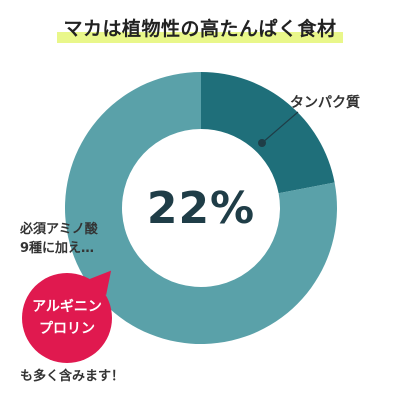 The height and width of the screenshot is (400, 400). What do you see at coordinates (67, 307) in the screenshot?
I see `badge-line-1: アルギニン` at bounding box center [67, 307].